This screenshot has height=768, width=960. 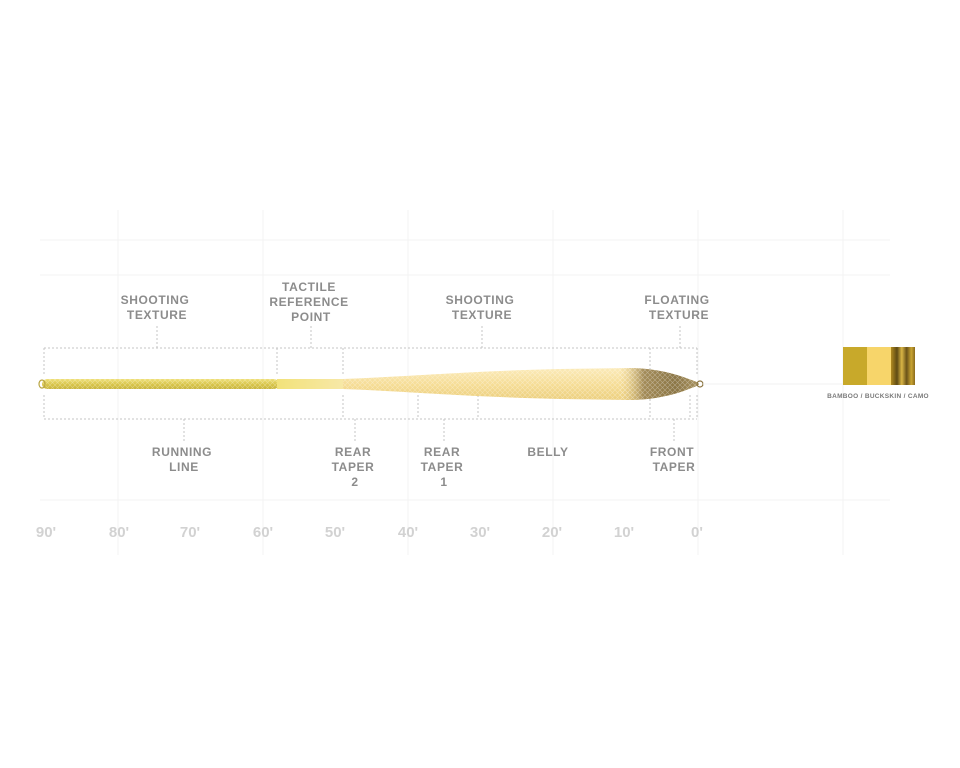 What do you see at coordinates (369, 532) in the screenshot?
I see `distance-axis: 90' 80' 70' 60' 50' 40' 30' 20' 10' 0'` at bounding box center [369, 532].